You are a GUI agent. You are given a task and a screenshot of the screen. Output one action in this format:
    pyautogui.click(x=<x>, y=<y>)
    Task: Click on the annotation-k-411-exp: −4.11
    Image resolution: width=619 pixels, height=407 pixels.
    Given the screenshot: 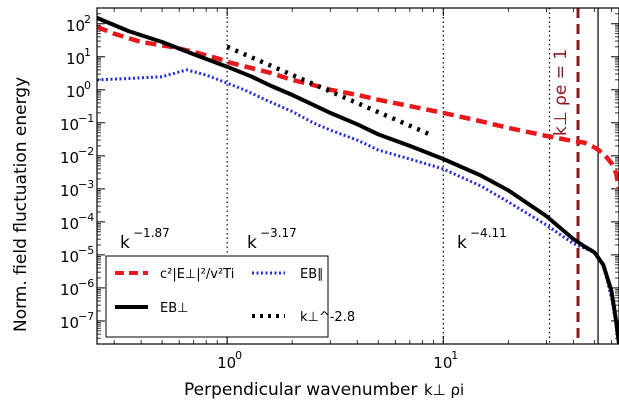 What is the action you would take?
    pyautogui.click(x=488, y=233)
    